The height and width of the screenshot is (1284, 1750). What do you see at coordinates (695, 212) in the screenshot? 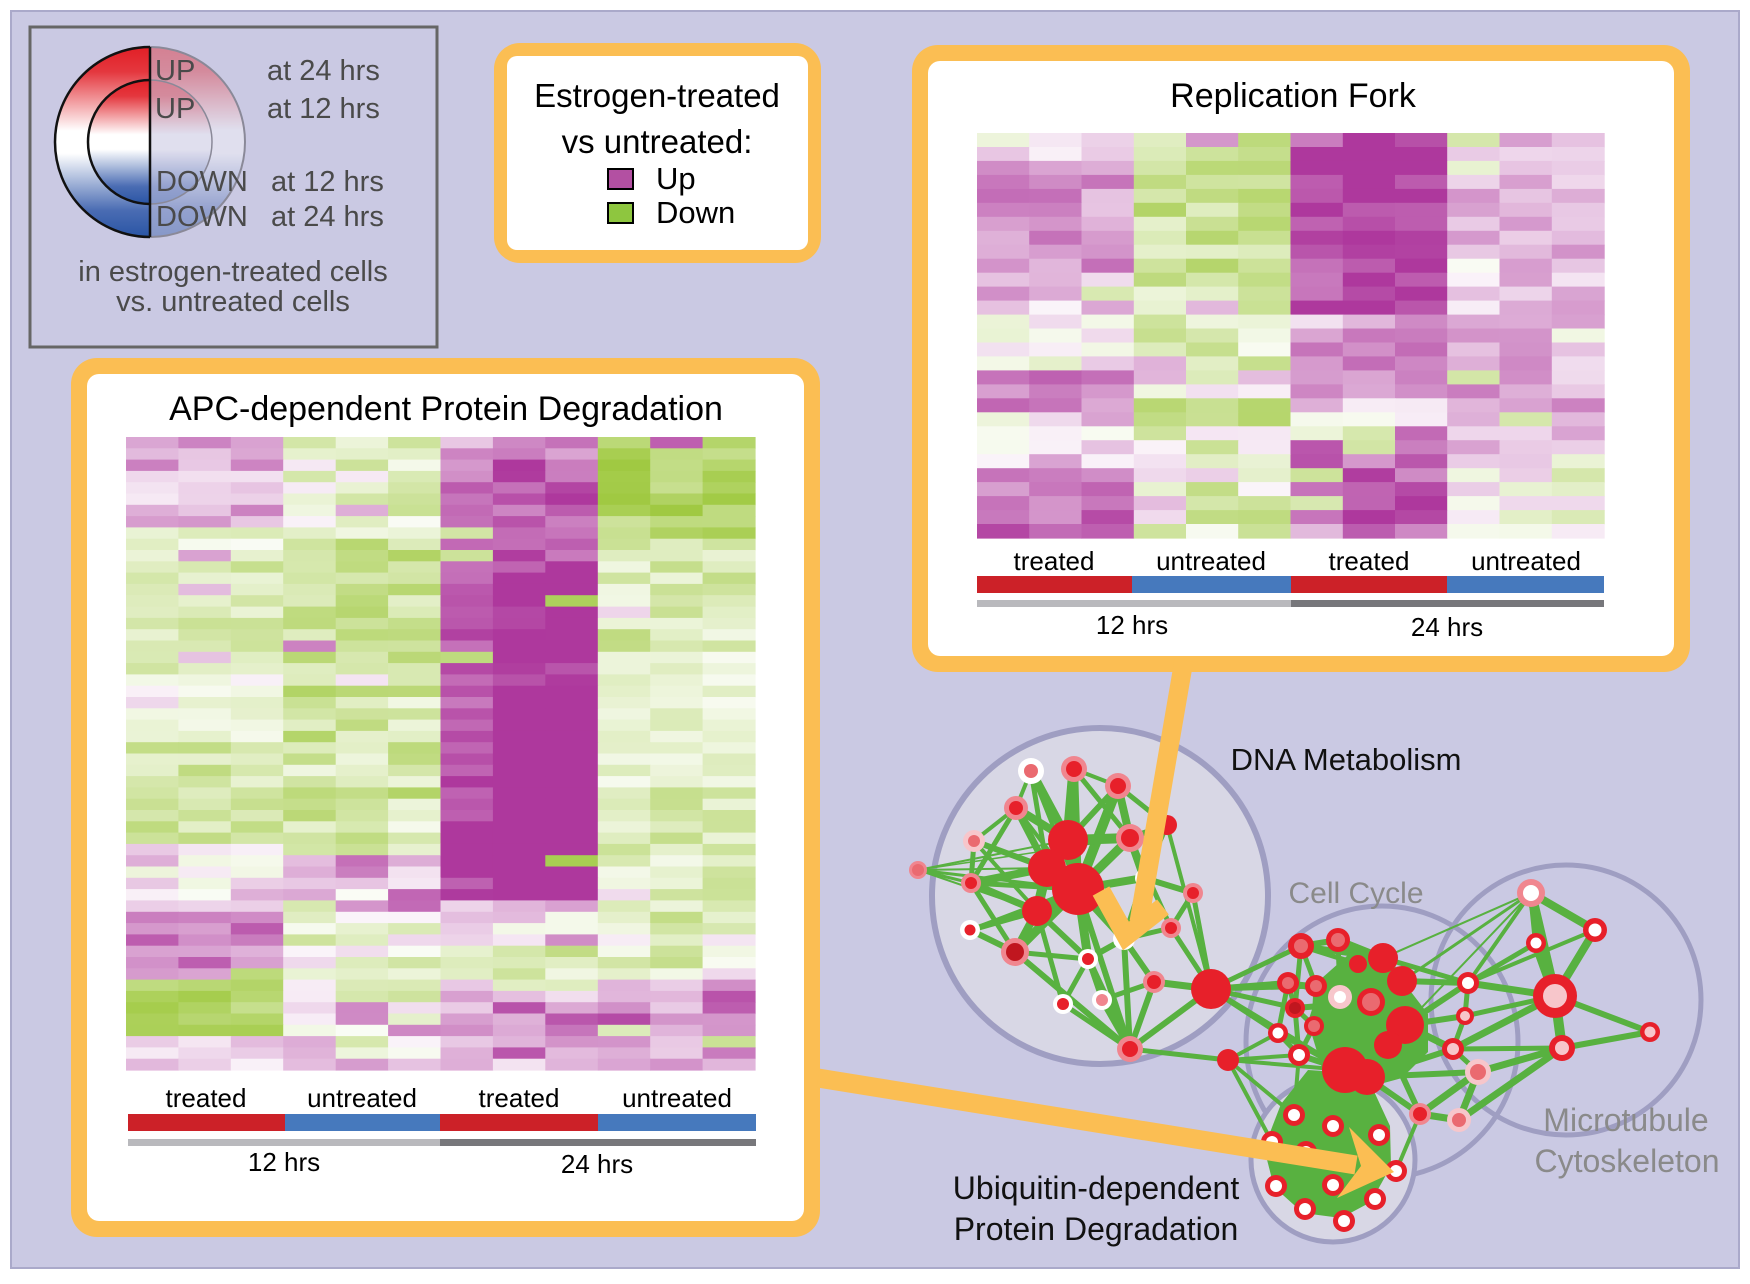
I see `svg-text: Down` at bounding box center [695, 212].